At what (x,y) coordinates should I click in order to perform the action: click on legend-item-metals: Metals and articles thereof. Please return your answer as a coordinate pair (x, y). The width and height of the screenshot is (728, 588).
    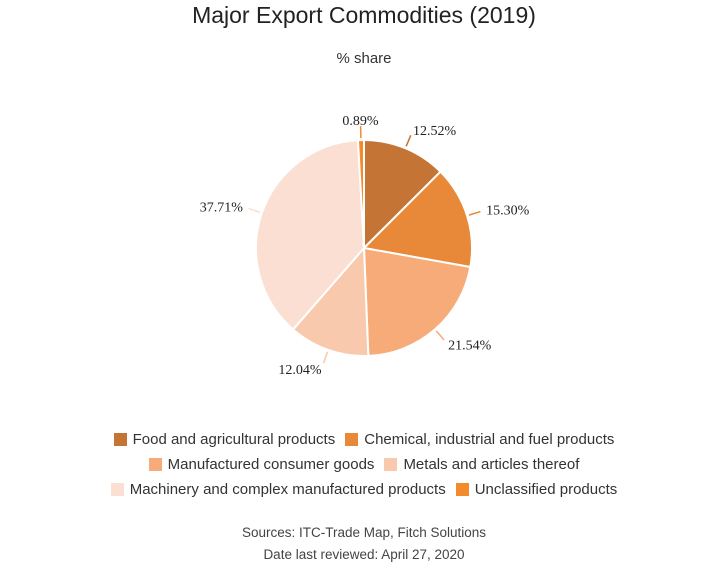
    Looking at the image, I should click on (481, 464).